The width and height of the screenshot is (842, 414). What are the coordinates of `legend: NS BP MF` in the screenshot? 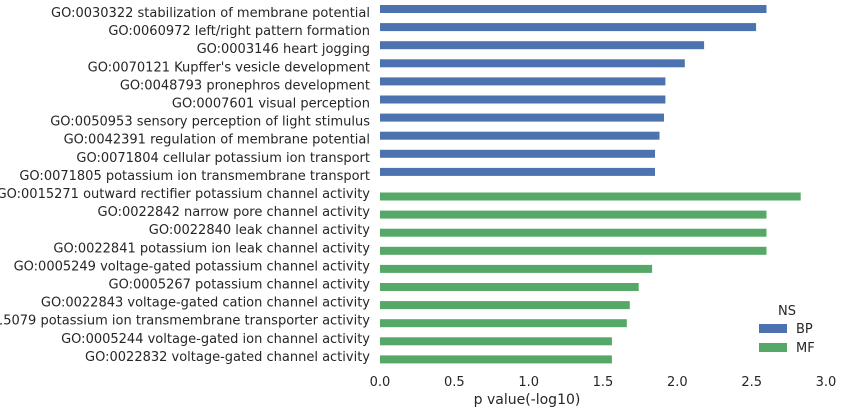 It's located at (787, 330).